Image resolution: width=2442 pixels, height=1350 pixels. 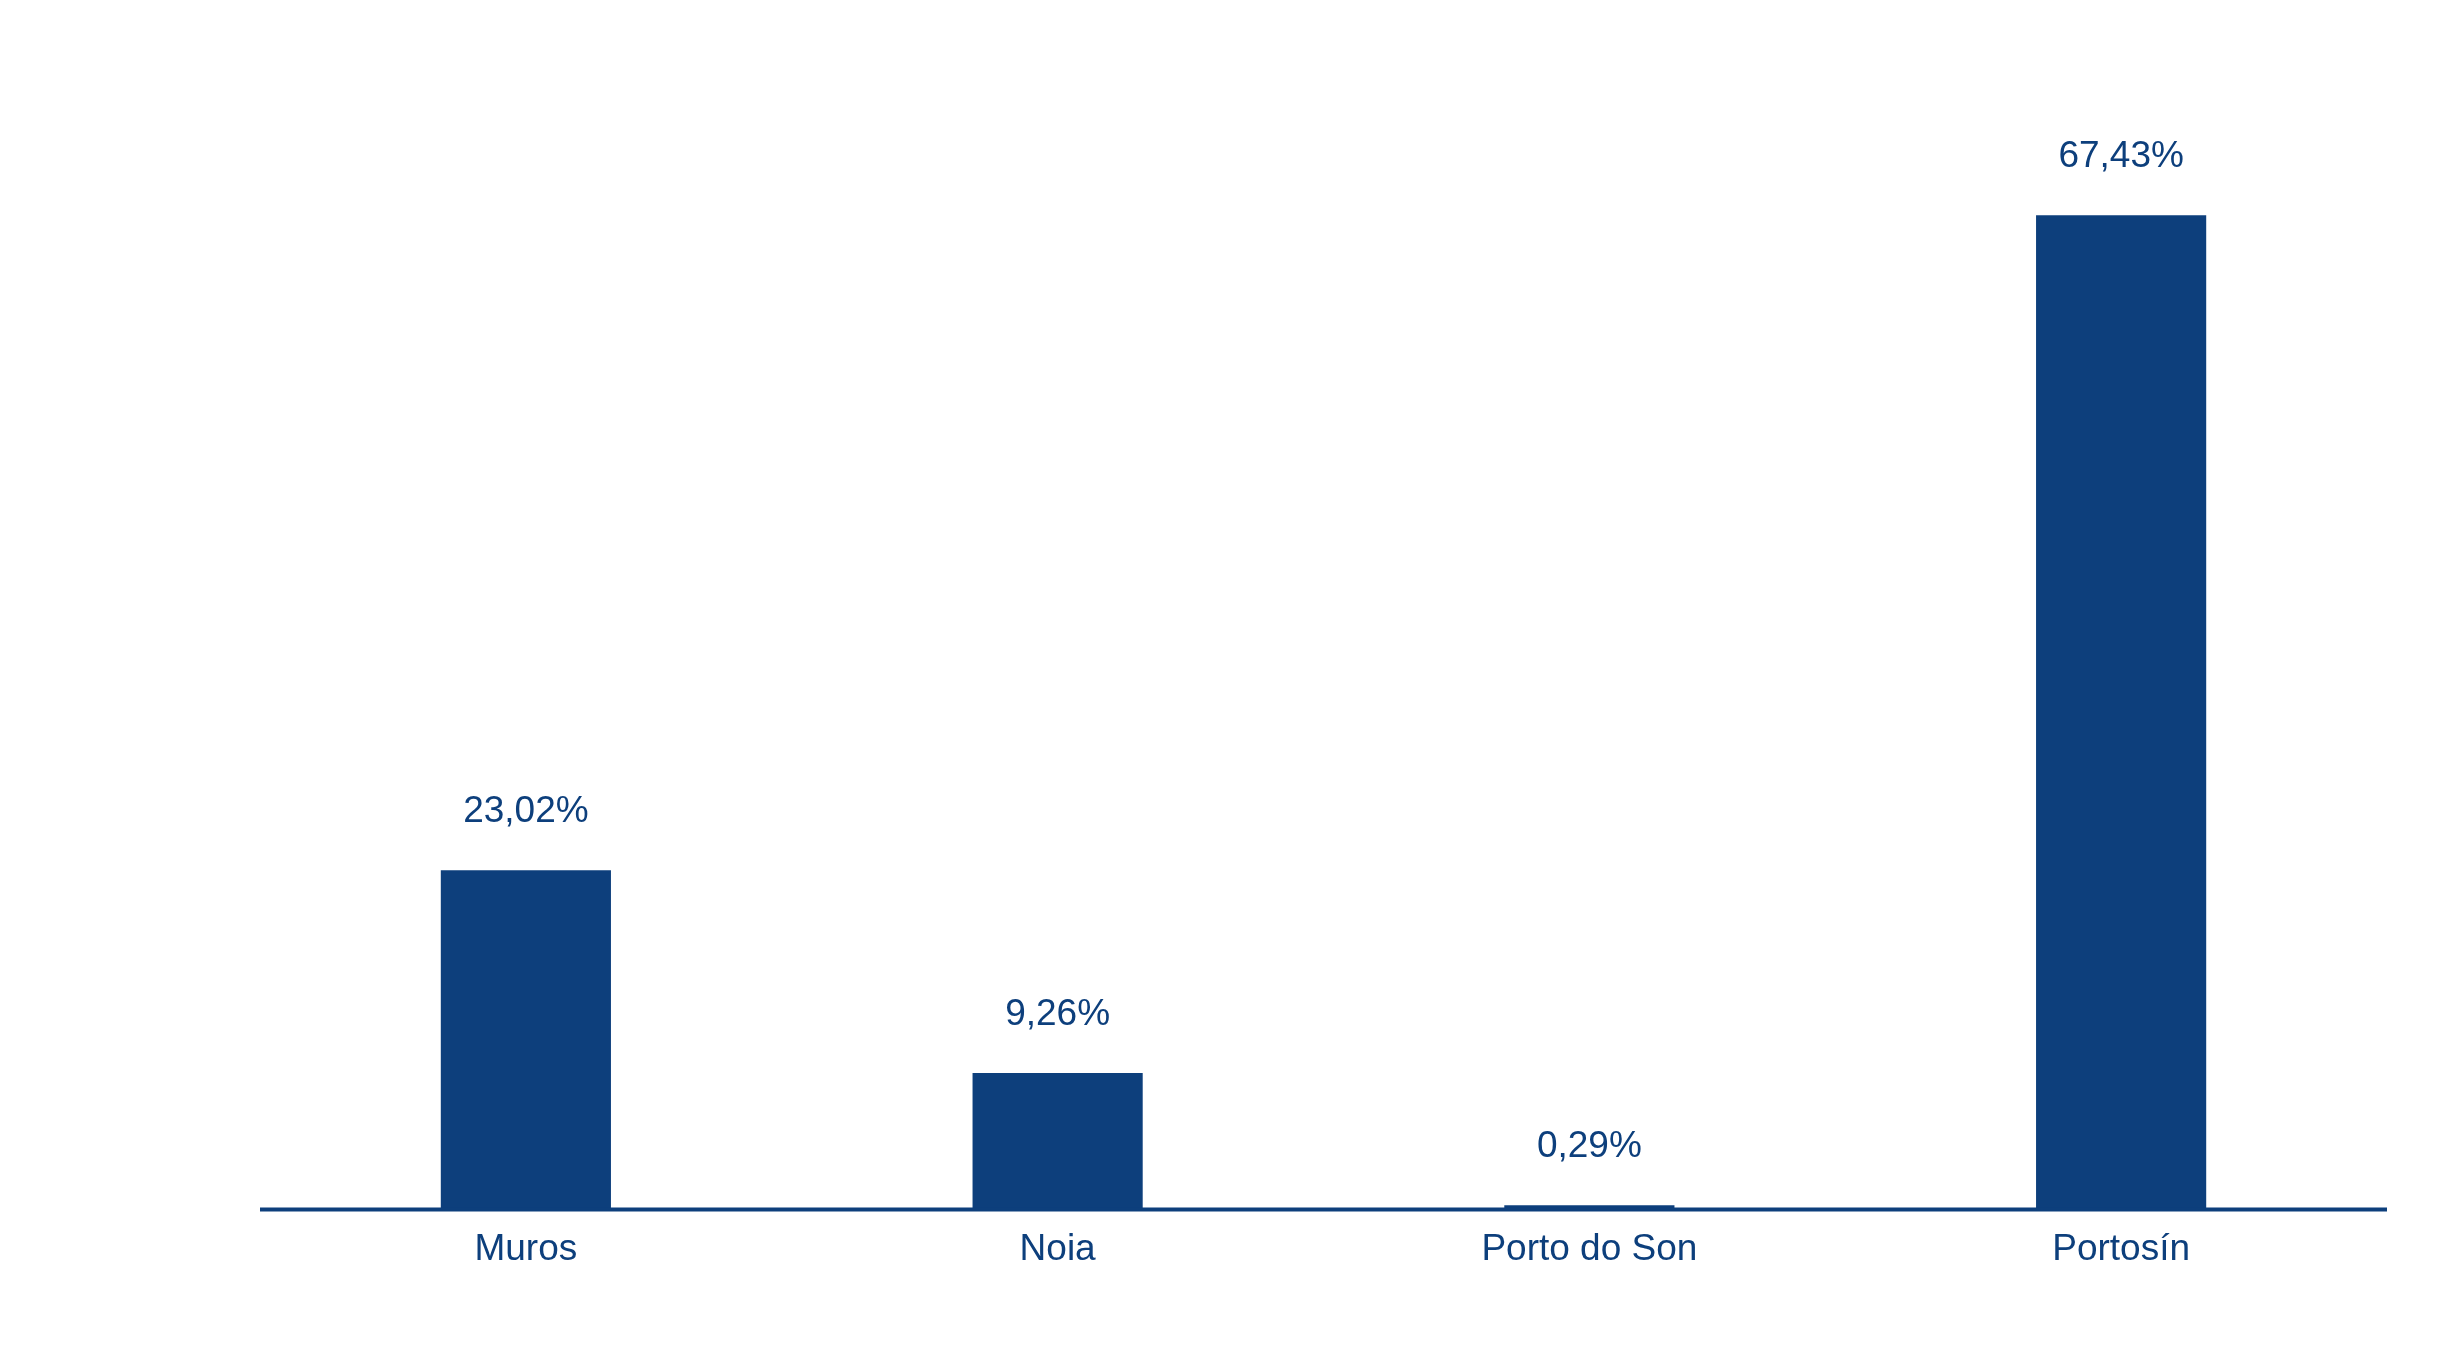 I want to click on x-tick-label: Porto do Son, so click(x=1589, y=1247).